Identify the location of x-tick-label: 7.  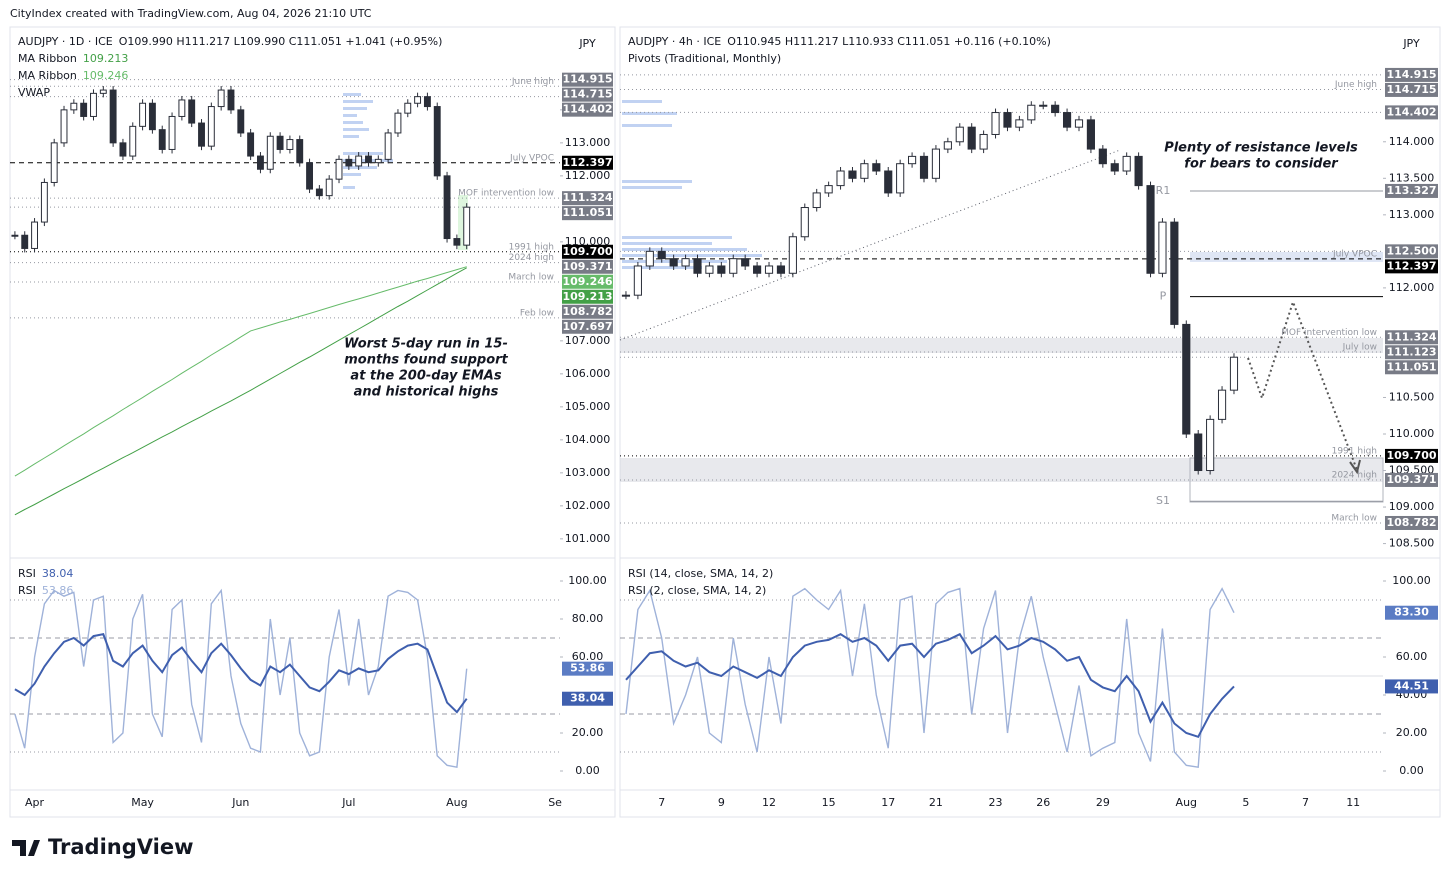
(661, 802).